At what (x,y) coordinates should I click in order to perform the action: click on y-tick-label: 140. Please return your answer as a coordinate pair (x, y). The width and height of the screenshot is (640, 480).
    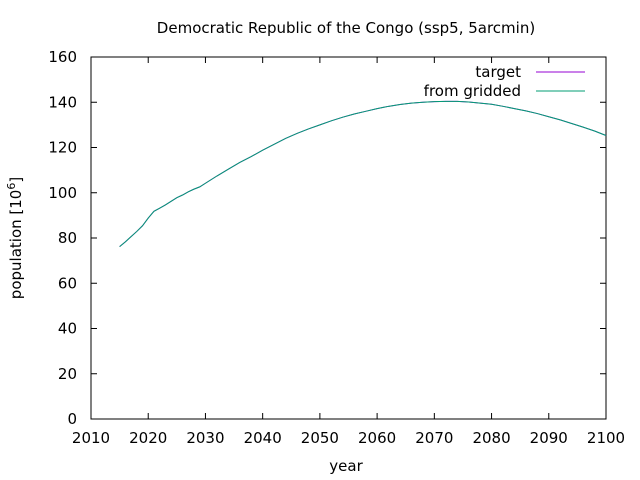
    Looking at the image, I should click on (62, 102).